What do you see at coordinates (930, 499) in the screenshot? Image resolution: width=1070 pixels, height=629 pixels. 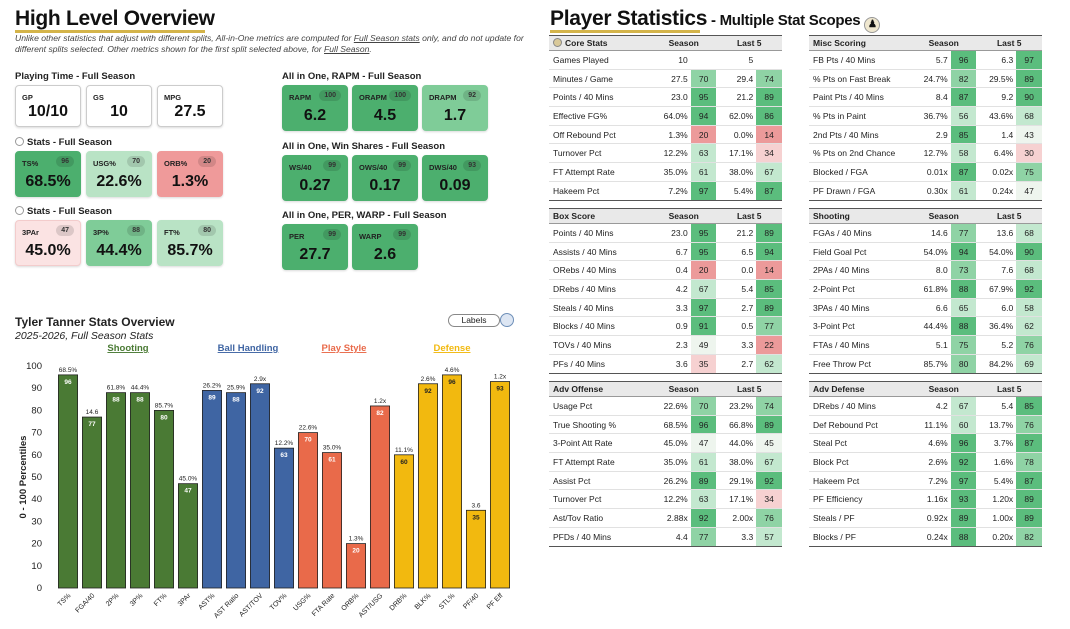 I see `season-value: 1.16x` at bounding box center [930, 499].